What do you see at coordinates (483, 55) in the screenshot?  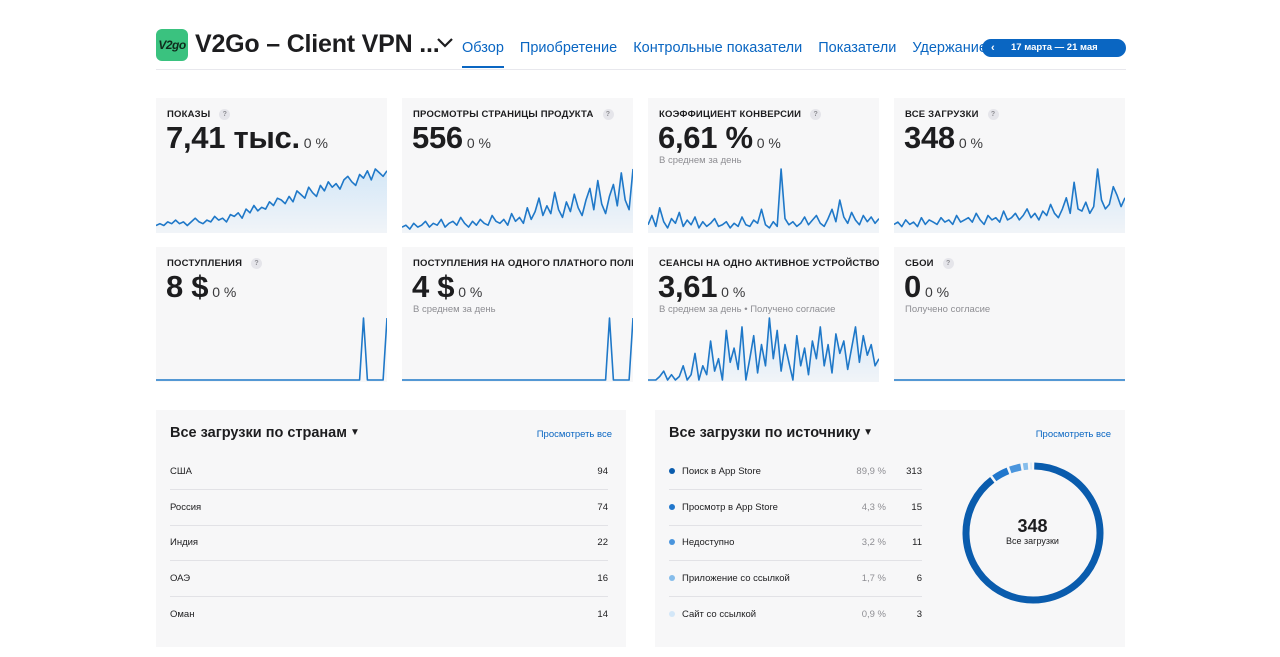 I see `tab-overview: Обзор` at bounding box center [483, 55].